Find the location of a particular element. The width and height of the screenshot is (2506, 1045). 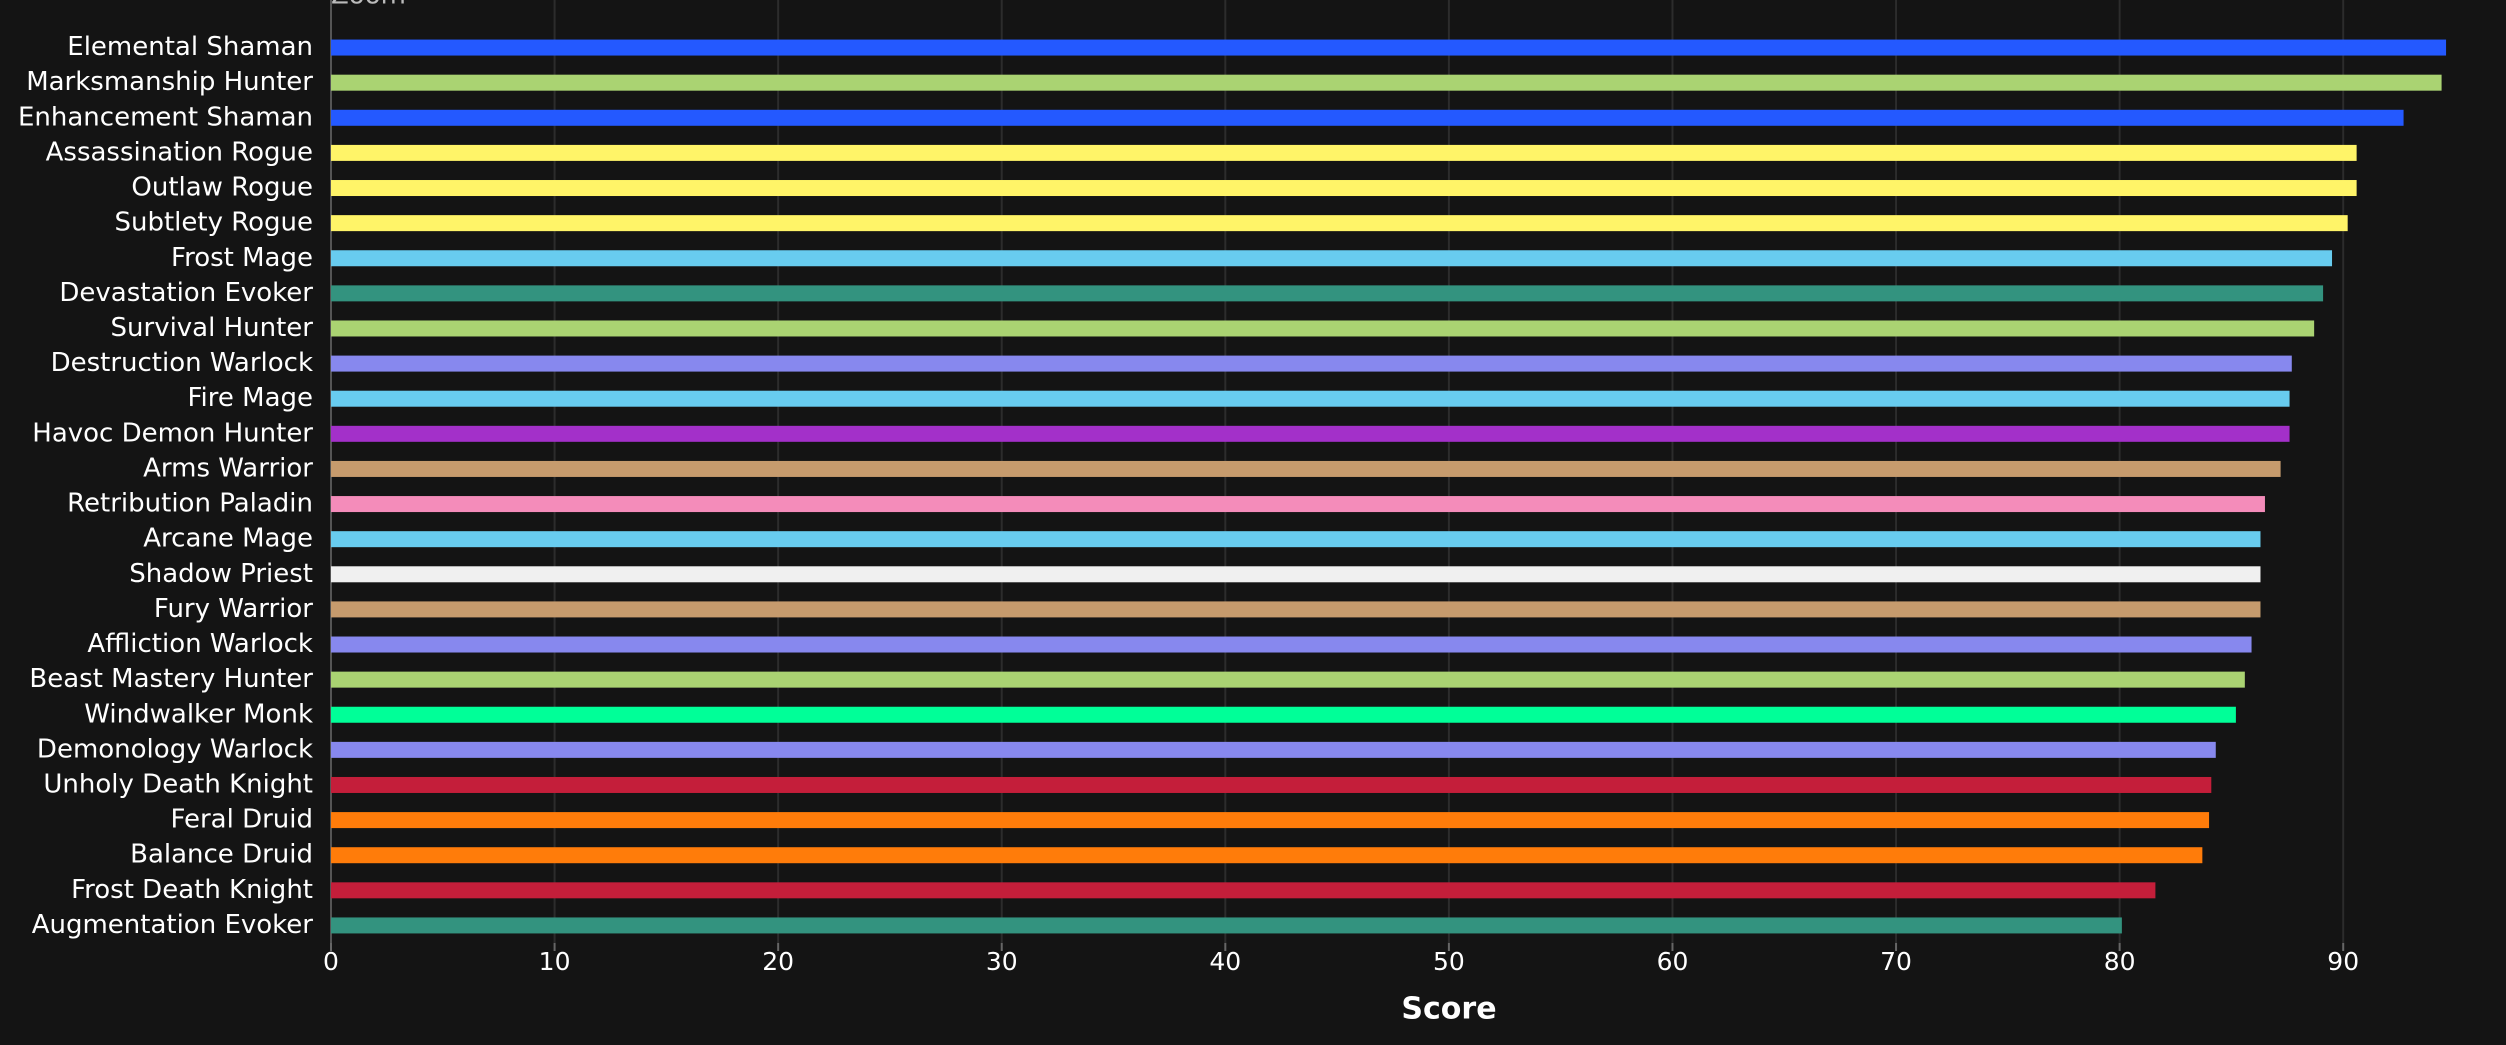

y-tick-label: Fury Warrior is located at coordinates (233, 609).